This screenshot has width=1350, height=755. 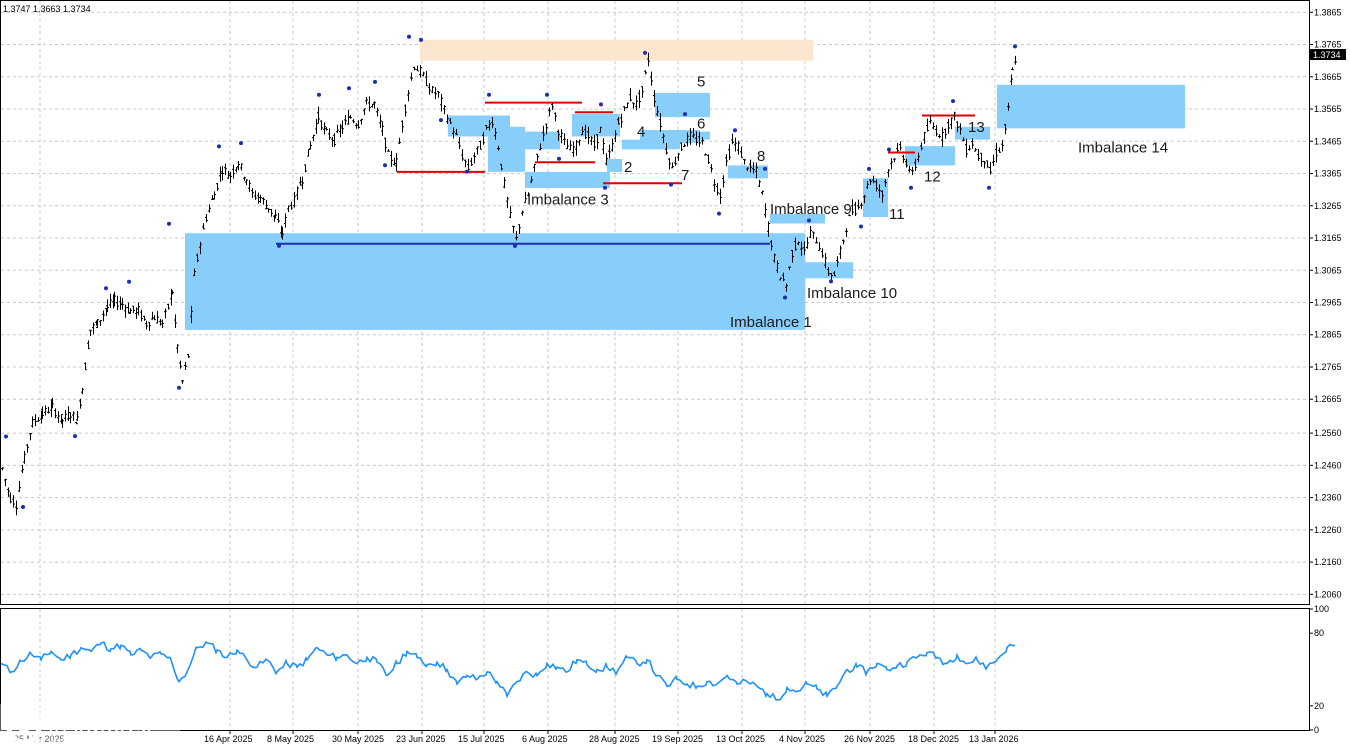 What do you see at coordinates (421, 739) in the screenshot?
I see `x-tick-label: 23 Jun 2025` at bounding box center [421, 739].